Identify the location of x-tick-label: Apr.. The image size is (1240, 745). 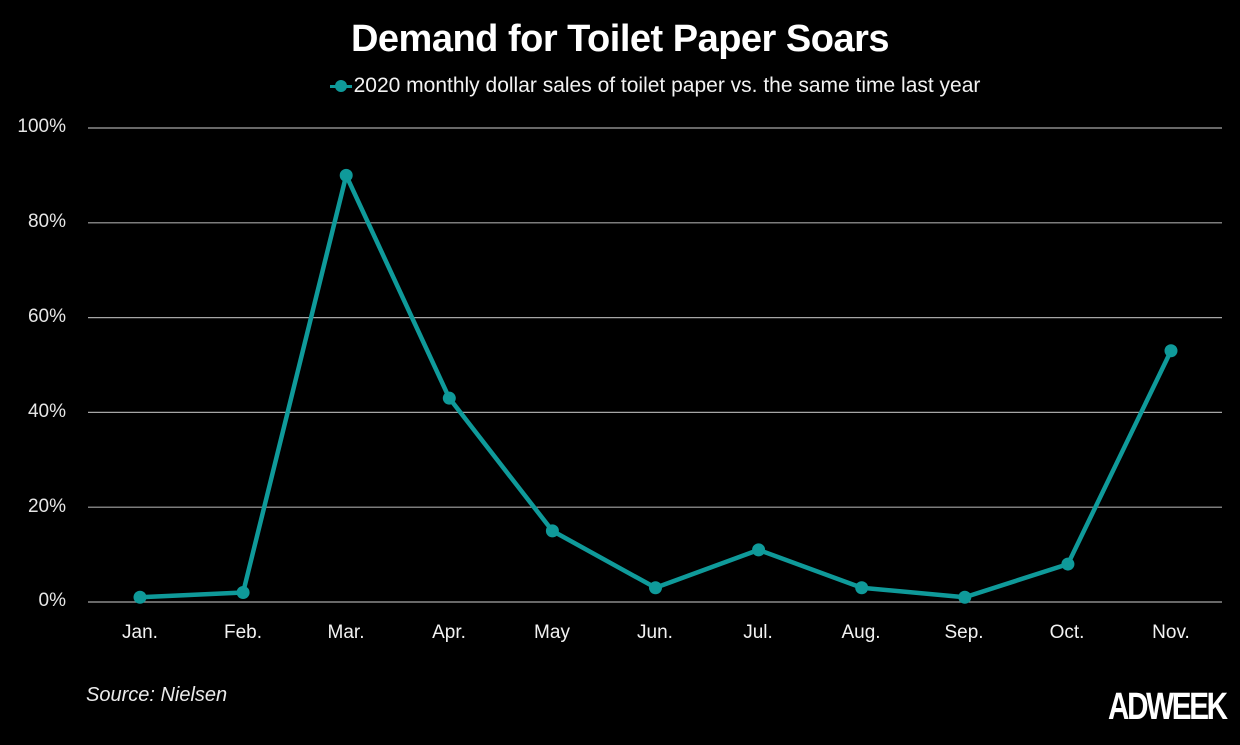
(449, 632).